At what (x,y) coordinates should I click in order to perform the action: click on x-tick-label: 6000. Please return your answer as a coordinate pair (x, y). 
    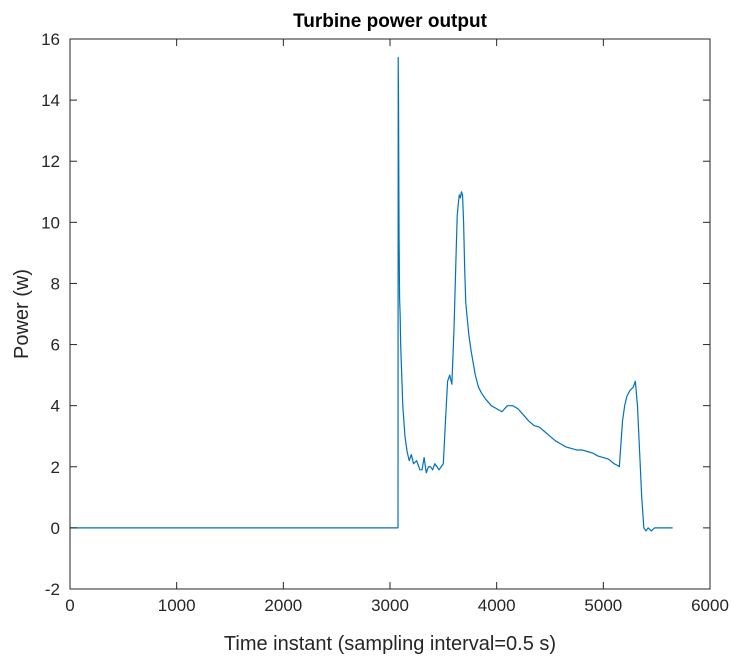
    Looking at the image, I should click on (710, 605).